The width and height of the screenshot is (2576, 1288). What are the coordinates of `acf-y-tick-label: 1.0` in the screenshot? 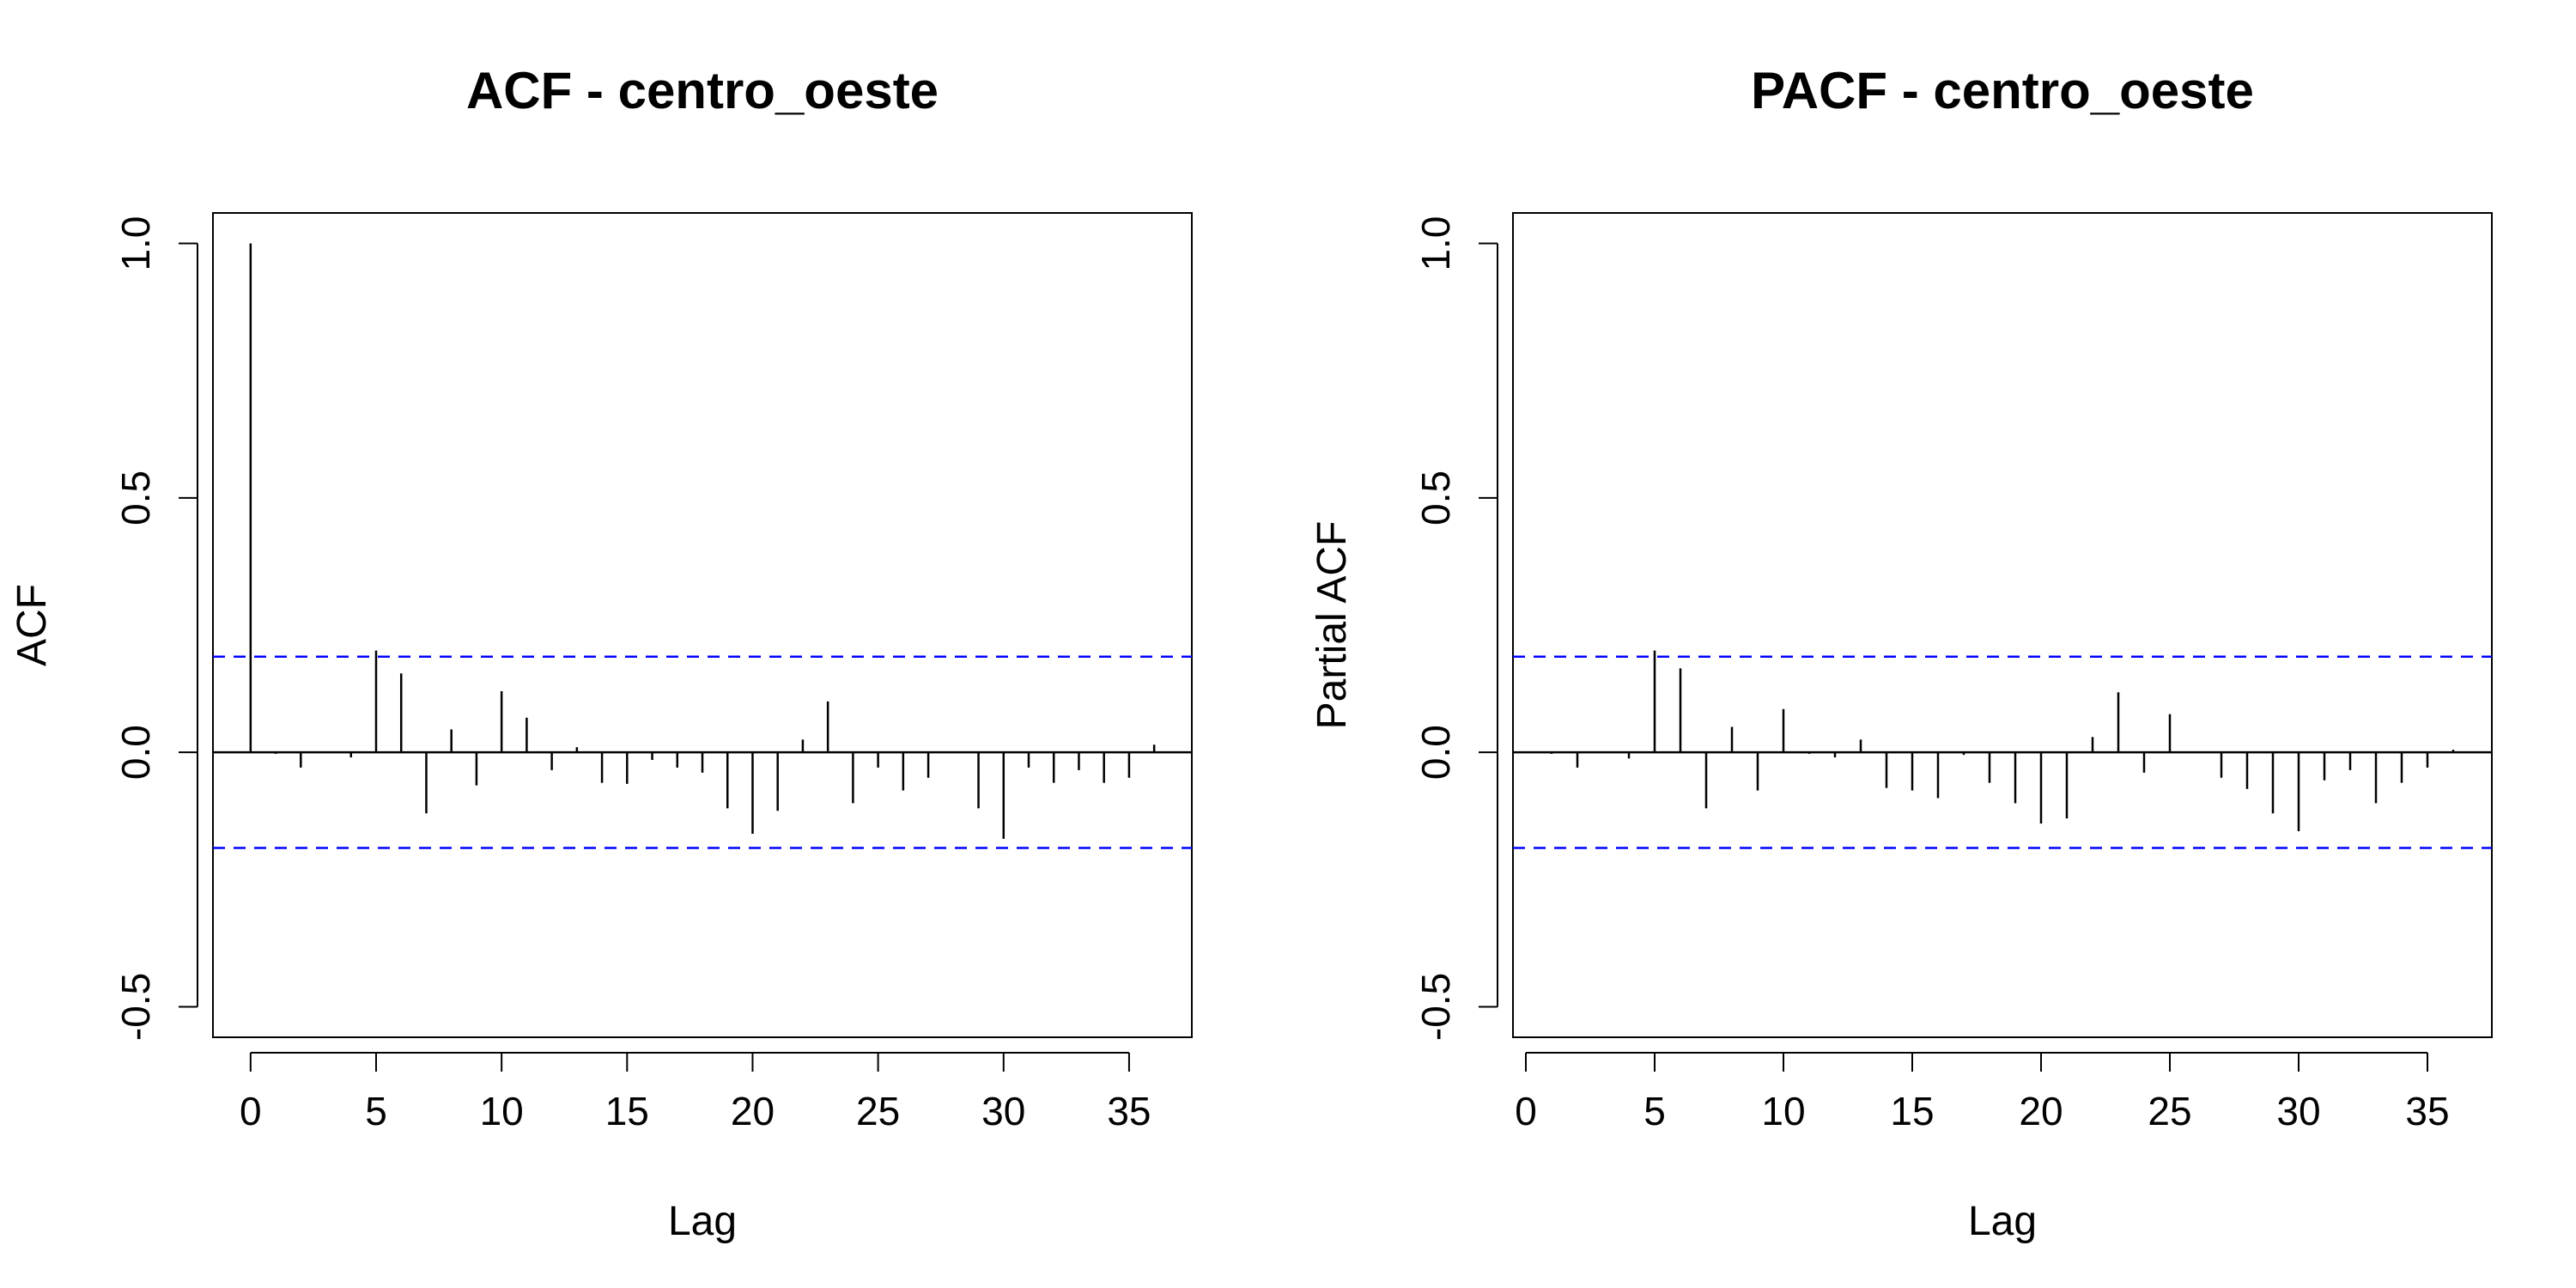 It's located at (135, 243).